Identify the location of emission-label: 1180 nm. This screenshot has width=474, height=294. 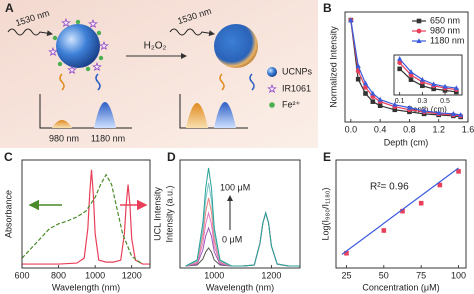
(108, 138).